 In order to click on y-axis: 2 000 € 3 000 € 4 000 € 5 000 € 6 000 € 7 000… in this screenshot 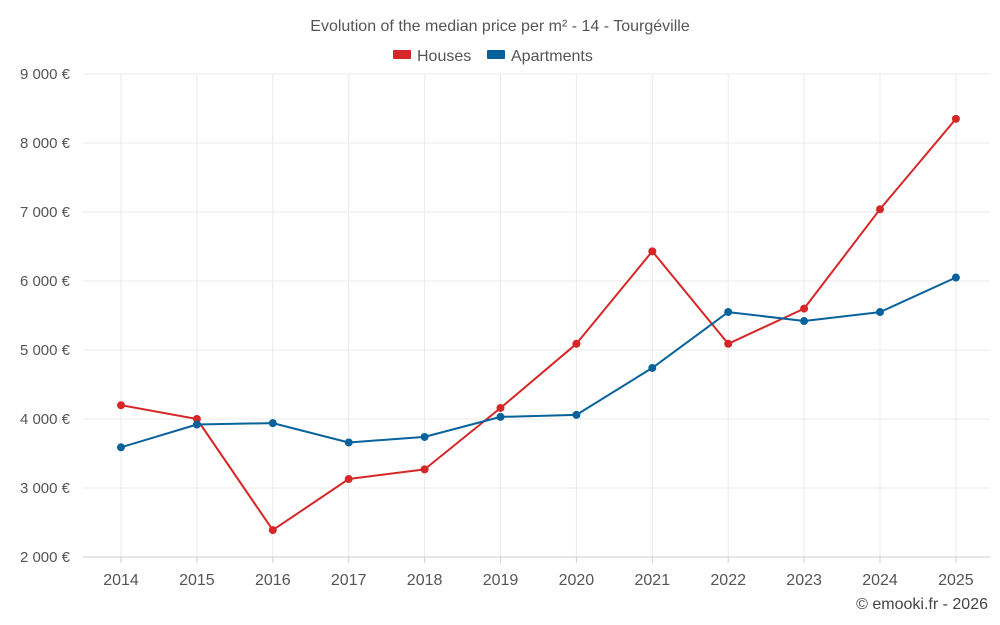, I will do `click(45, 316)`.